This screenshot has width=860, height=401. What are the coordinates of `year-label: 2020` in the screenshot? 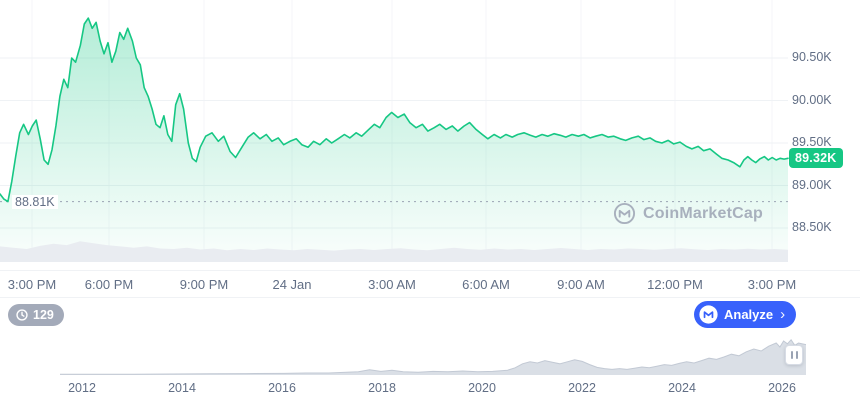 It's located at (482, 388).